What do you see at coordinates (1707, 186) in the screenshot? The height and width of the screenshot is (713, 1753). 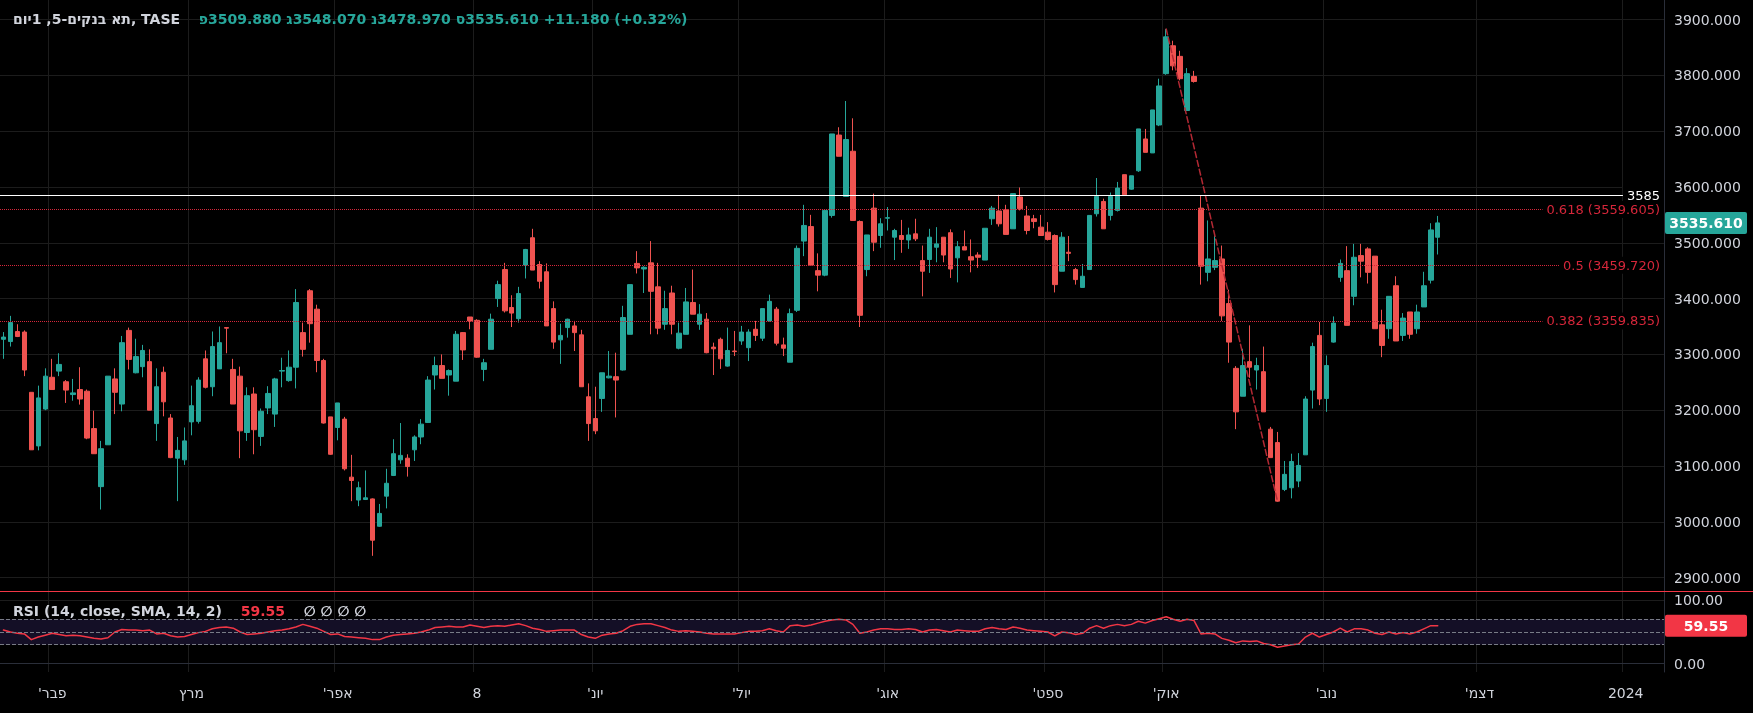 I see `y-tick-label: 3600.000` at bounding box center [1707, 186].